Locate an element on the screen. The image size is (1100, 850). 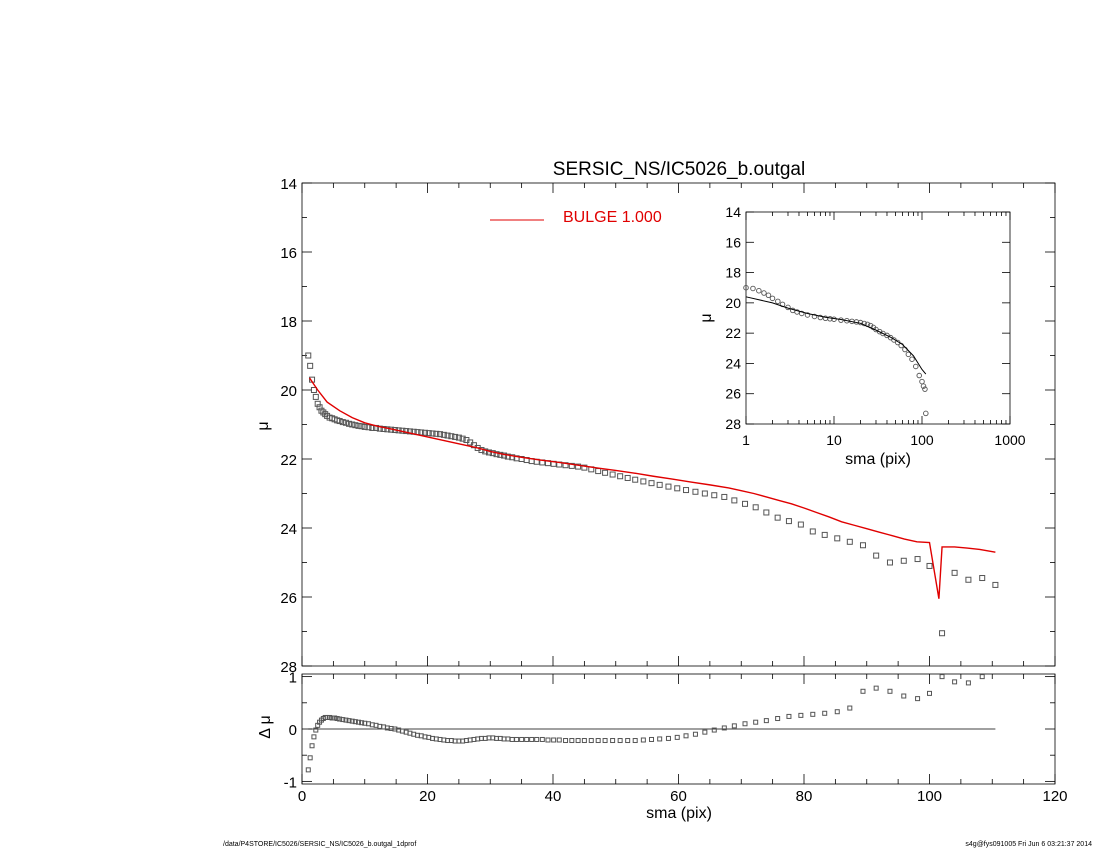
inset-y-tick-label: 28 is located at coordinates (733, 424).